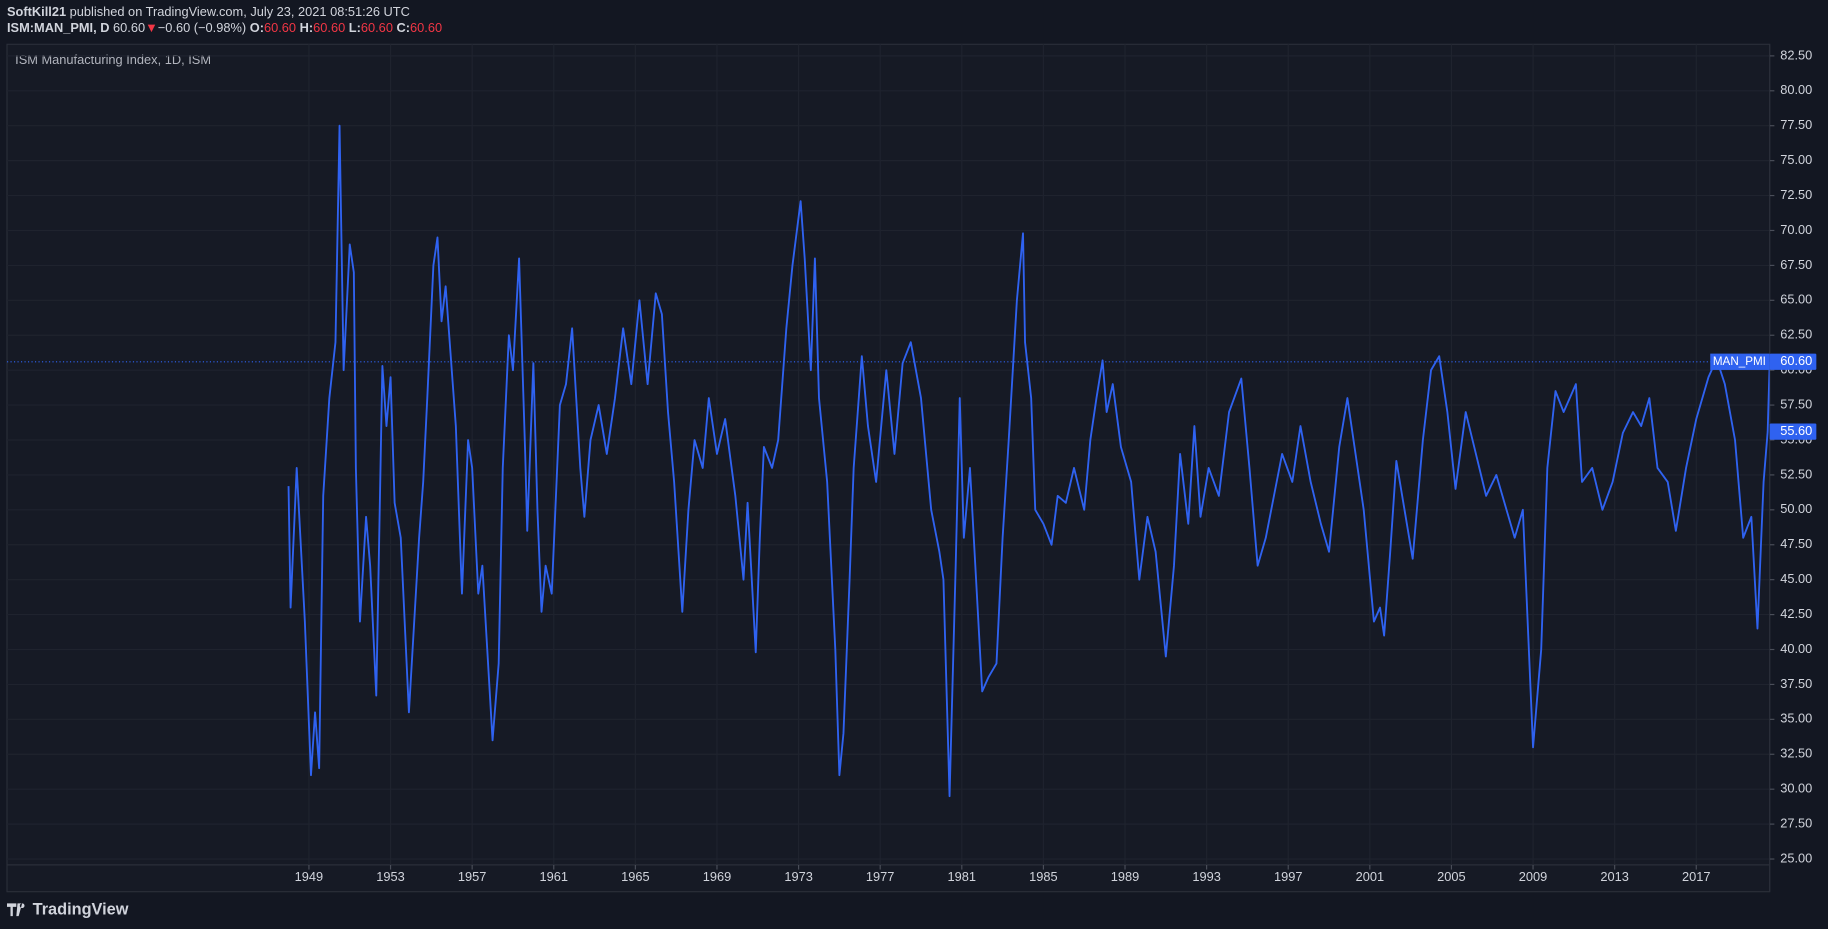  What do you see at coordinates (1696, 876) in the screenshot?
I see `x-tick-label: 2017` at bounding box center [1696, 876].